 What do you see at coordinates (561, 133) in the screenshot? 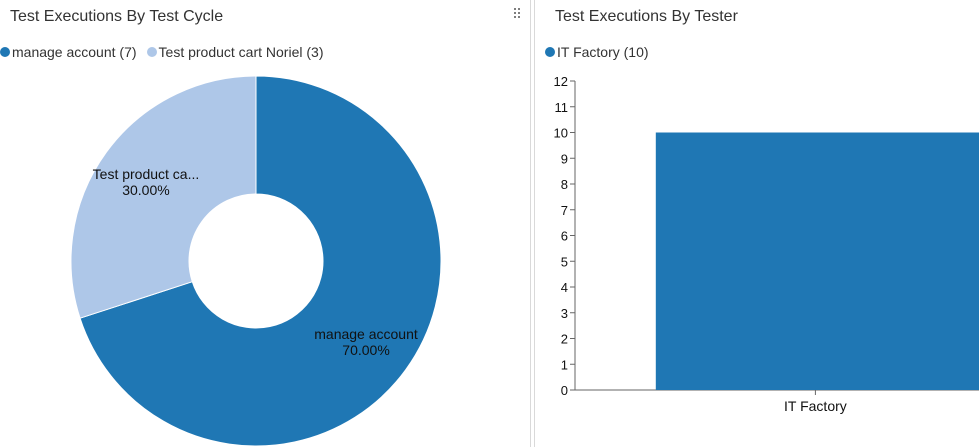
I see `y-tick-label: 10` at bounding box center [561, 133].